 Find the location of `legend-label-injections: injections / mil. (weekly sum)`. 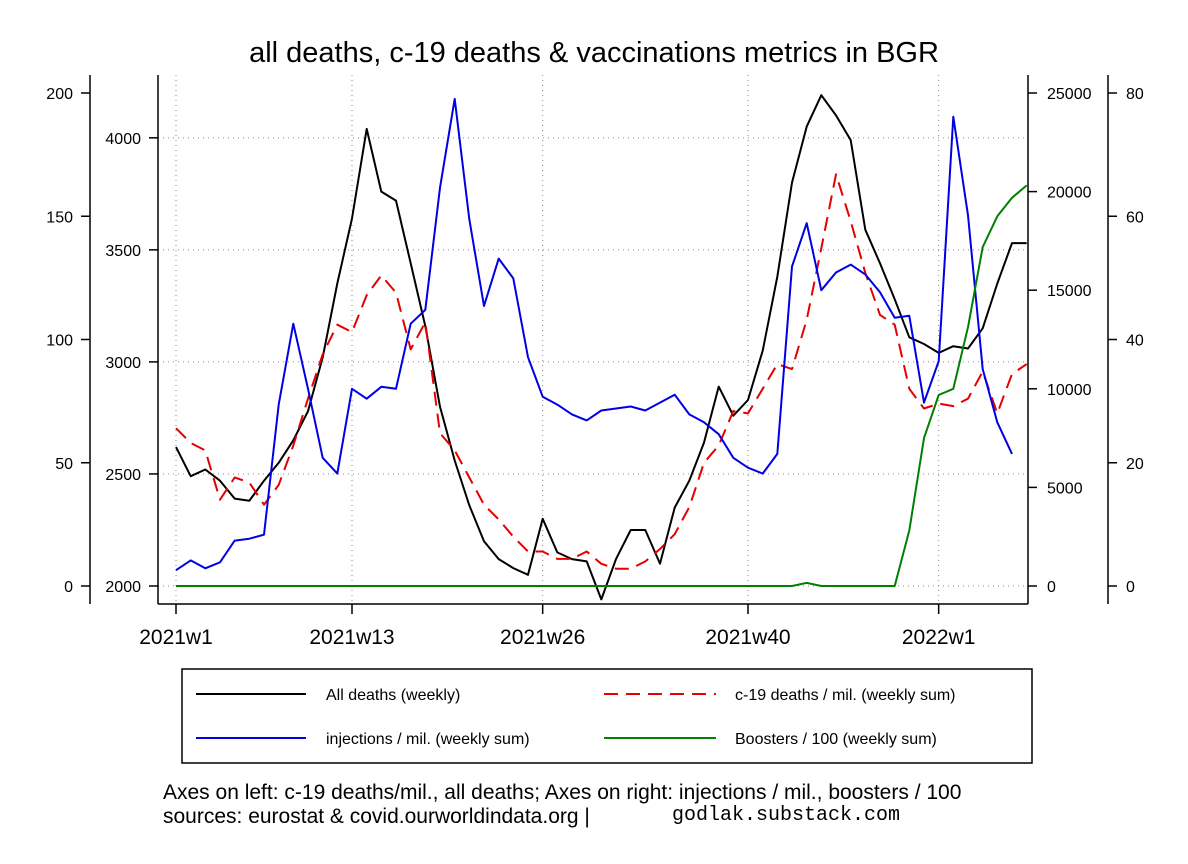

legend-label-injections: injections / mil. (weekly sum) is located at coordinates (428, 739).